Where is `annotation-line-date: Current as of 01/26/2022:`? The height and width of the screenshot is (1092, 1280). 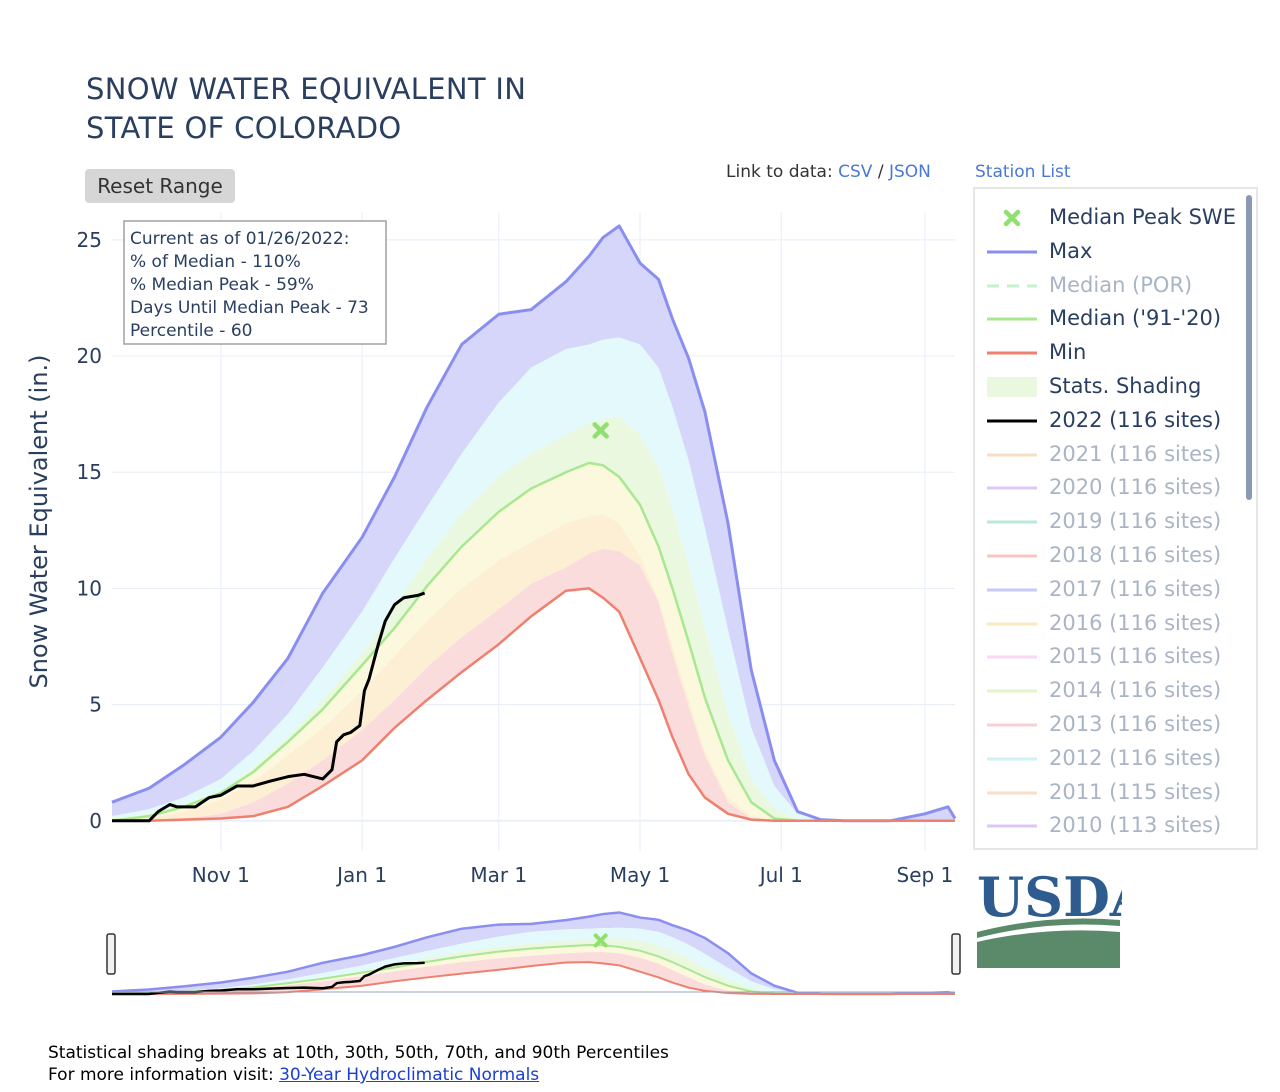
annotation-line-date: Current as of 01/26/2022: is located at coordinates (239, 239).